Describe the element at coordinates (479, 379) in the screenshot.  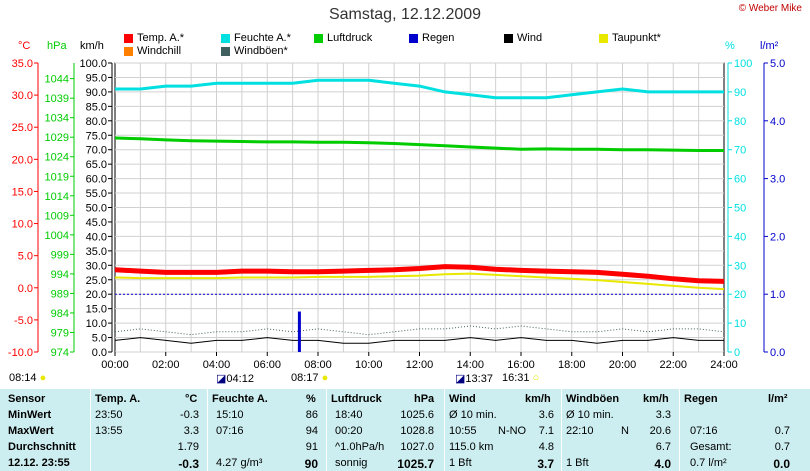
I see `moonset-time: 13:37` at that location.